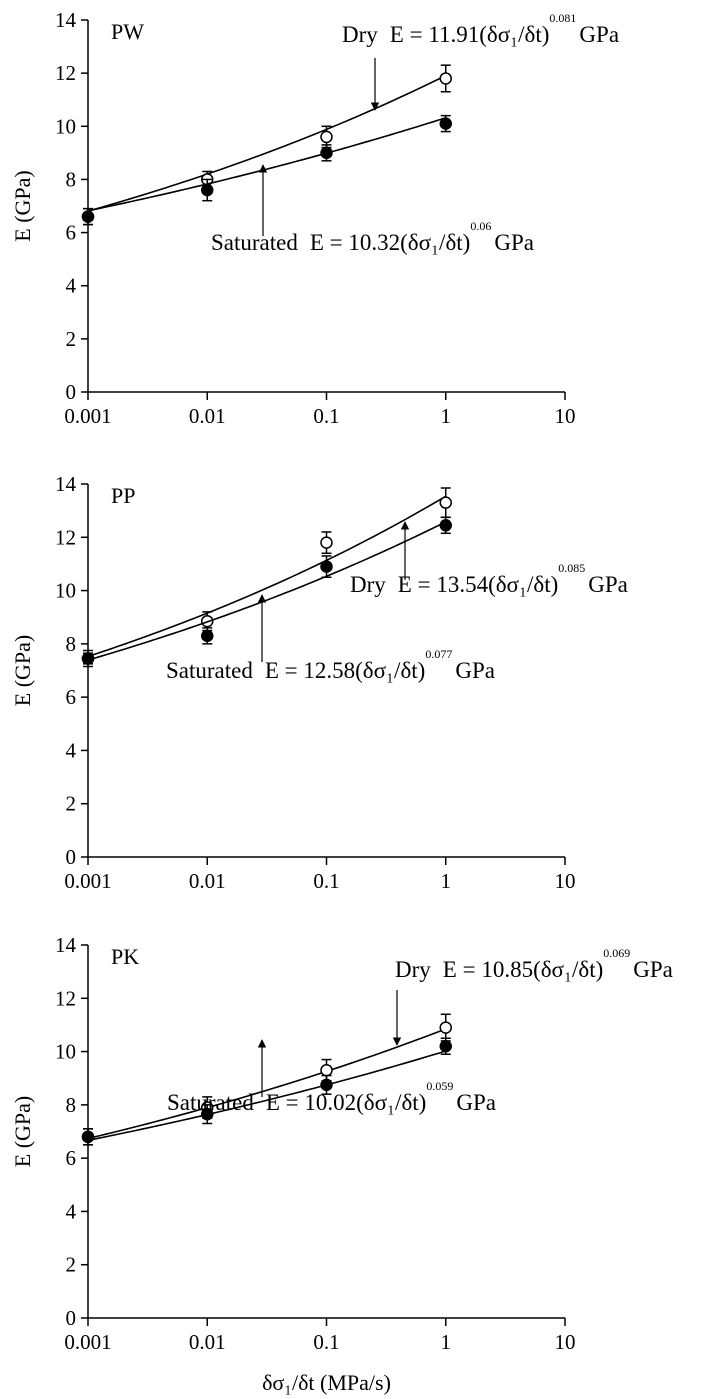 The image size is (701, 1399). Describe the element at coordinates (330, 1102) in the screenshot. I see `equation-coefficient: 10.02` at that location.